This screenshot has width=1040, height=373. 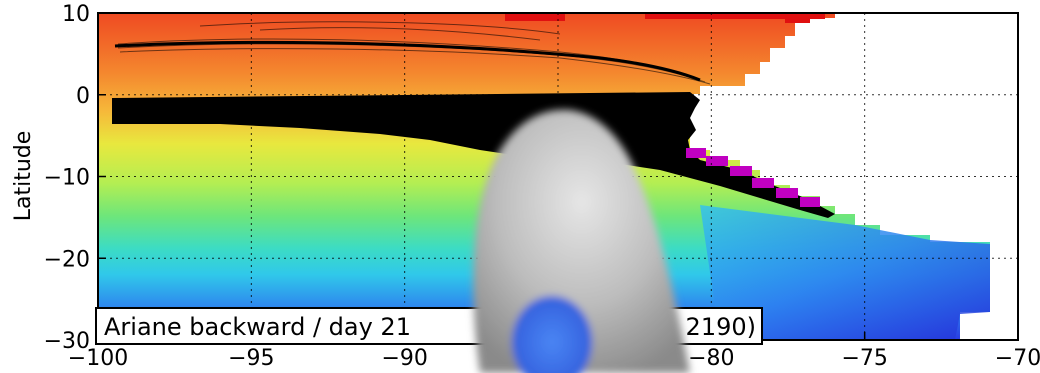 What do you see at coordinates (665, 18) in the screenshot?
I see `red-cells` at bounding box center [665, 18].